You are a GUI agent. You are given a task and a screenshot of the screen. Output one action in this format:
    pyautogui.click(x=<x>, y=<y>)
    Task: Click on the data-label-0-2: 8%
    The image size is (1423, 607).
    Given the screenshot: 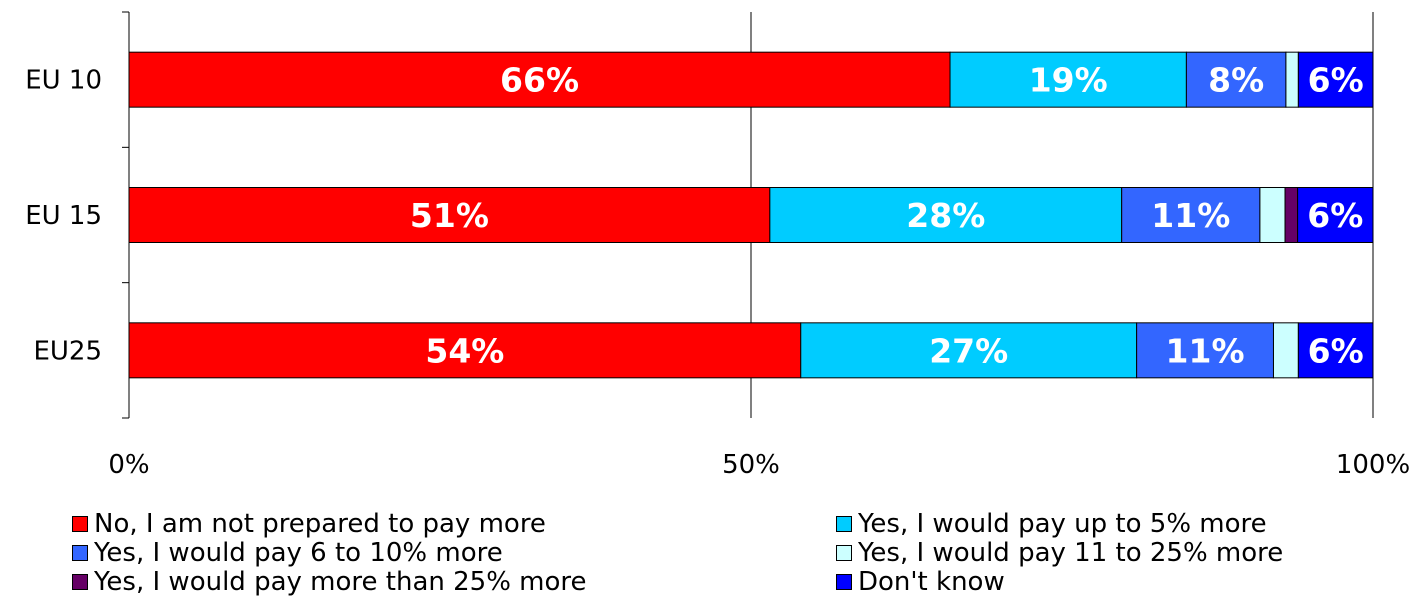 What is the action you would take?
    pyautogui.click(x=1236, y=80)
    